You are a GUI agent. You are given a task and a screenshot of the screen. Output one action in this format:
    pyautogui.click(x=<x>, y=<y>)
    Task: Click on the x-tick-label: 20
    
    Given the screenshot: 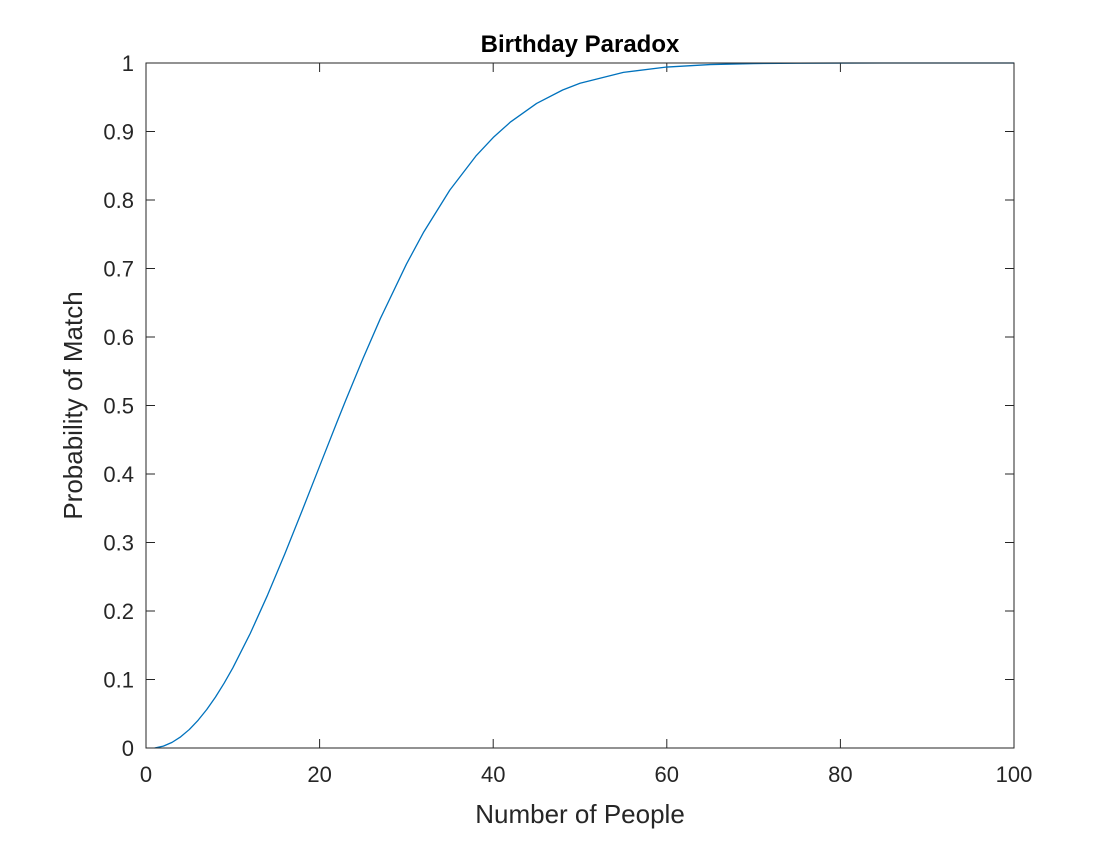 What is the action you would take?
    pyautogui.click(x=319, y=774)
    